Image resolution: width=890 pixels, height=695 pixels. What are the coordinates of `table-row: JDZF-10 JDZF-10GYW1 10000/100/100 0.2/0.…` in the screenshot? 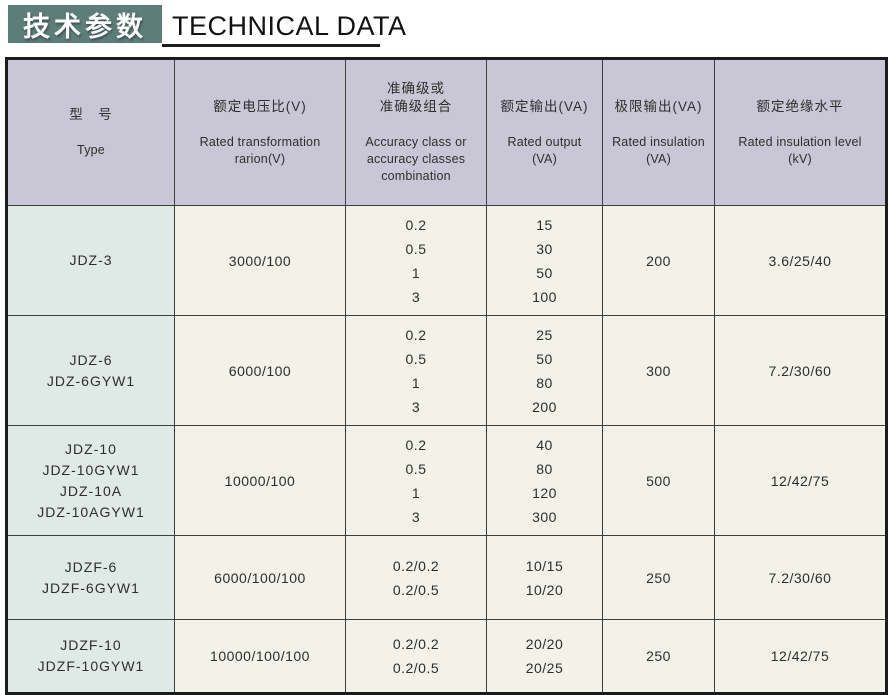 It's located at (446, 656).